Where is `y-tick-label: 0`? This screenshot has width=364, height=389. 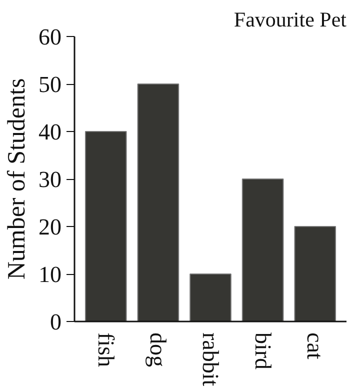 y-tick-label: 0 is located at coordinates (56, 322).